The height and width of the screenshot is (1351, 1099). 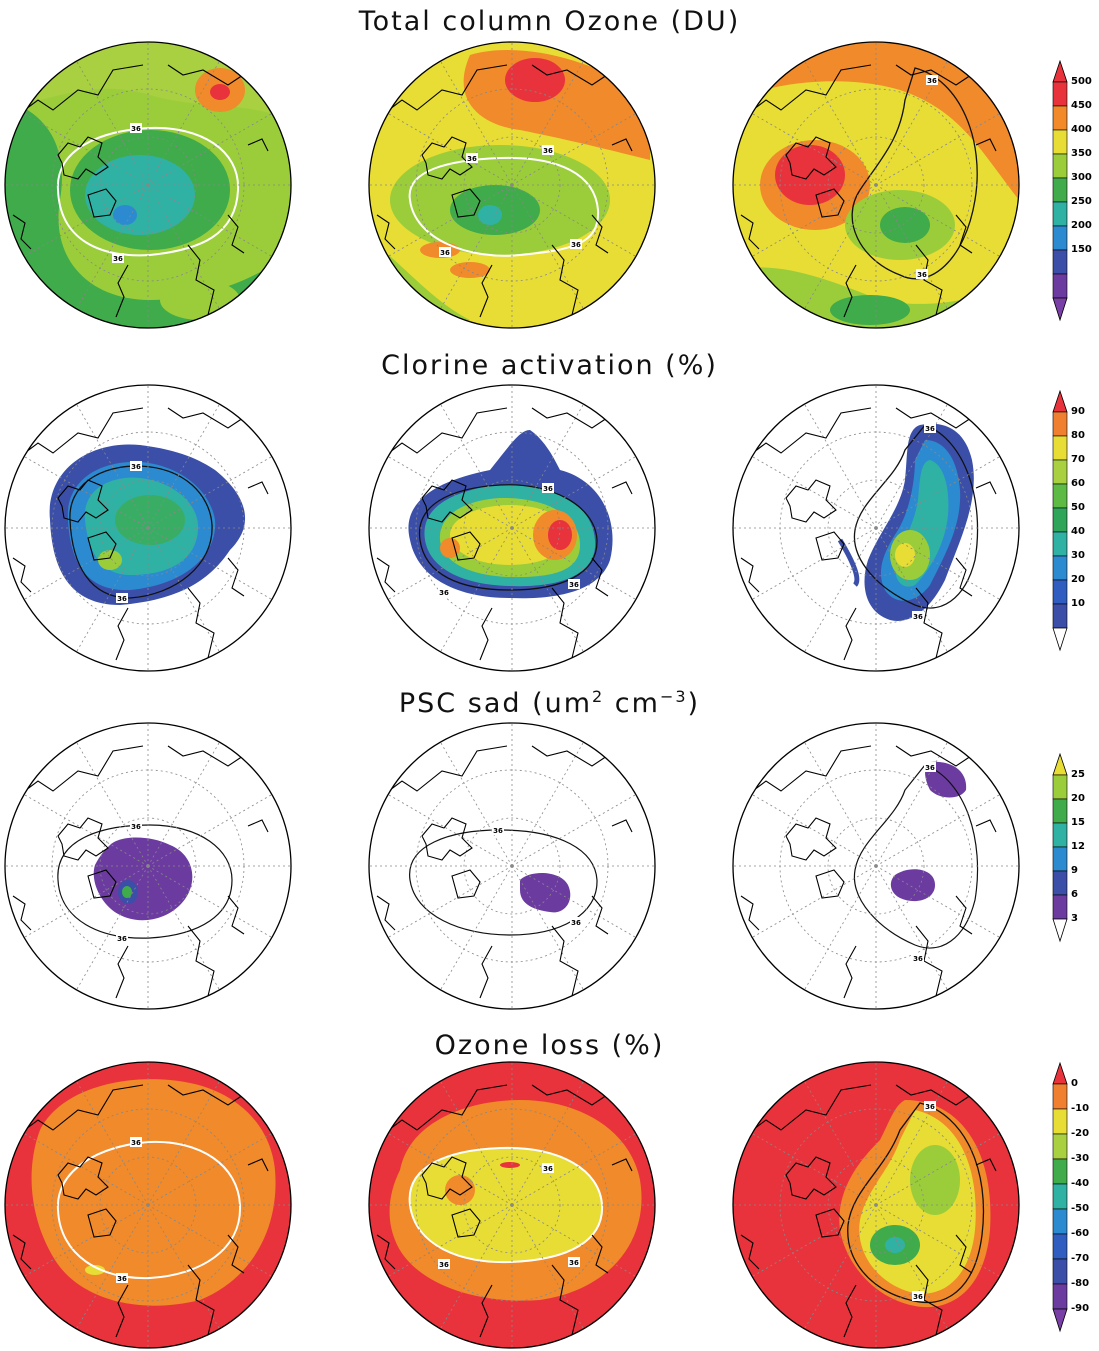 I want to click on loss-colorbar: 0 -10 -20 -30 -40 -50 -60 -70 -80 -90, so click(x=1070, y=1197).